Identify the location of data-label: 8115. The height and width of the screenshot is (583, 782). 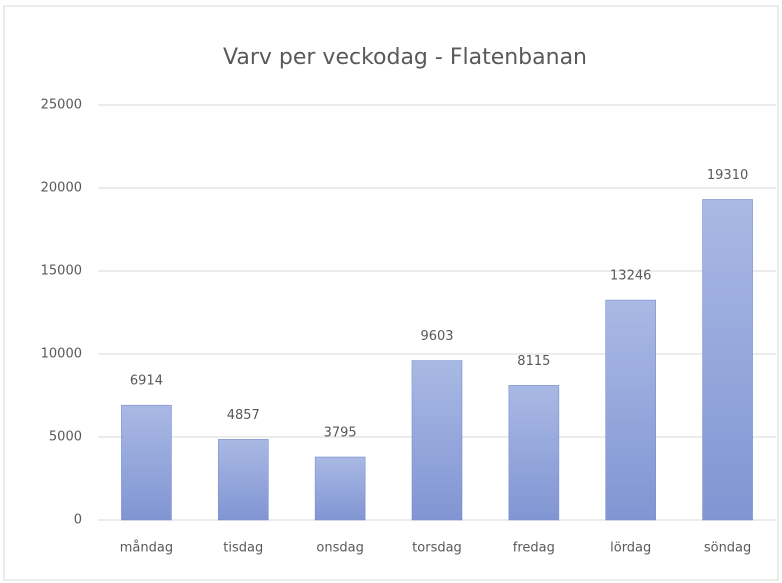
(533, 361).